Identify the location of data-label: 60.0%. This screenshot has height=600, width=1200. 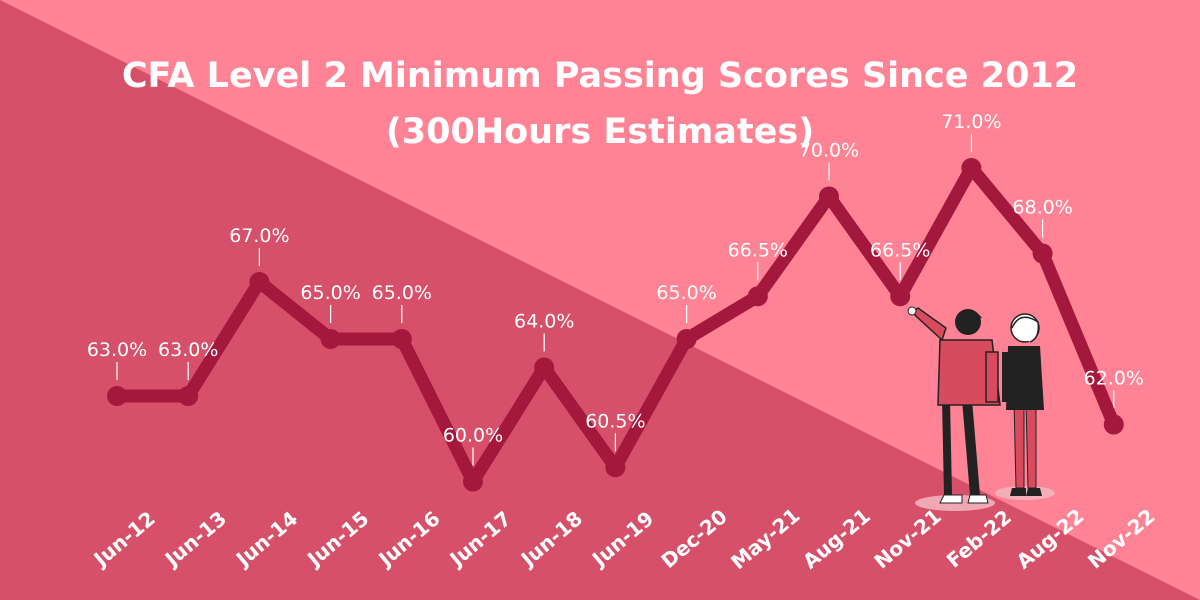
(473, 436).